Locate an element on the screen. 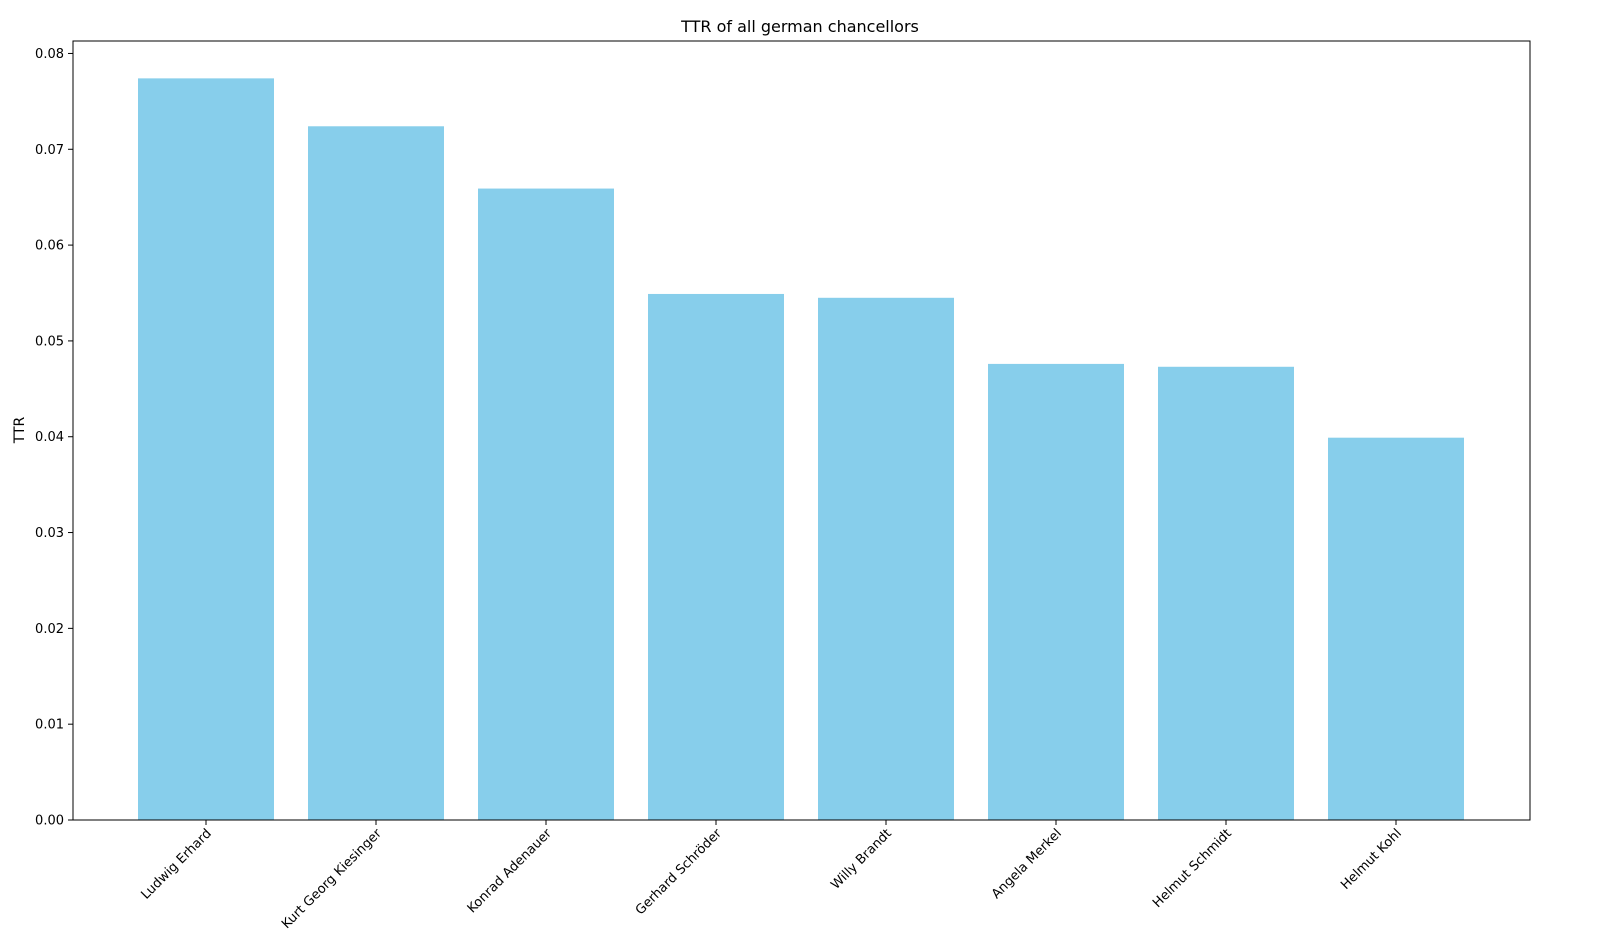  x-tick-label-5: Angela Merkel is located at coordinates (1027, 864).